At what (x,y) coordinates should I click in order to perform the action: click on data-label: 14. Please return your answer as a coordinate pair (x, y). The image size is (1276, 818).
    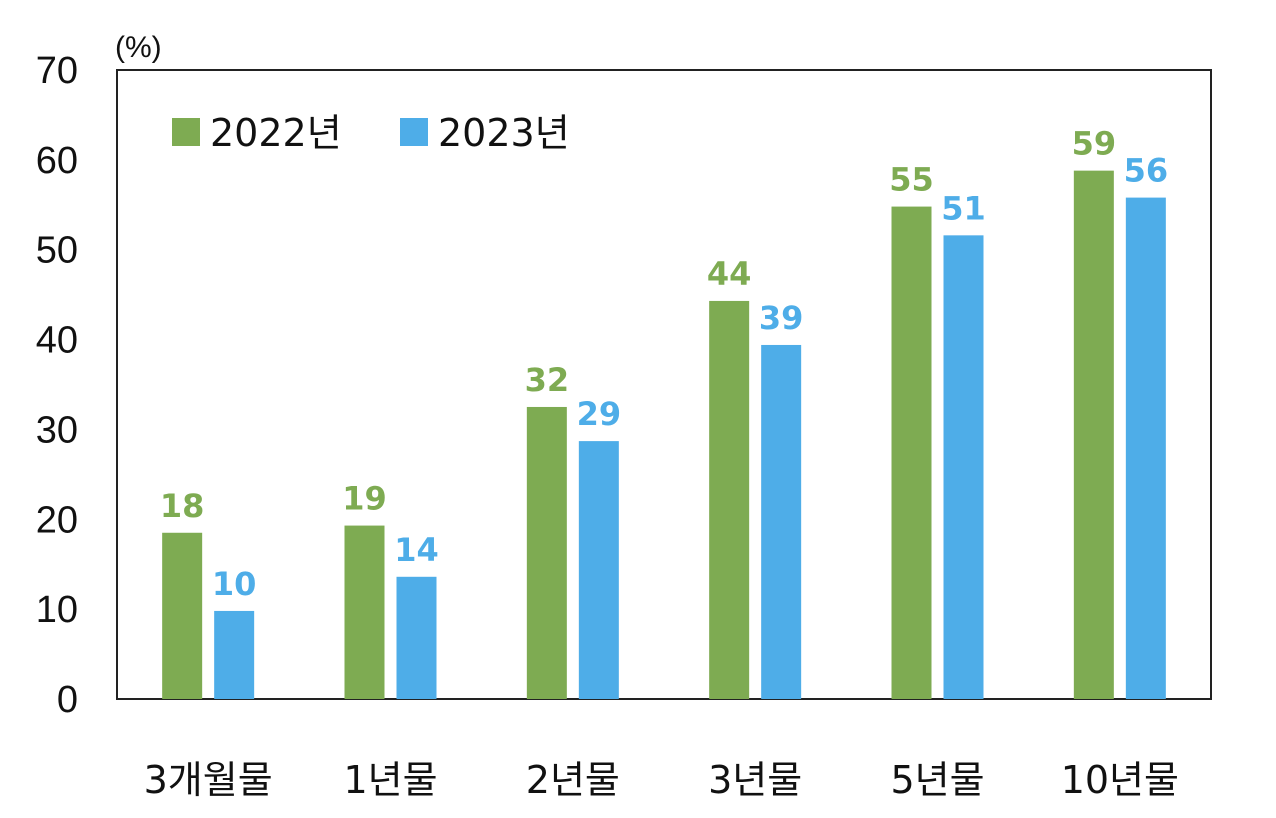
    Looking at the image, I should click on (416, 550).